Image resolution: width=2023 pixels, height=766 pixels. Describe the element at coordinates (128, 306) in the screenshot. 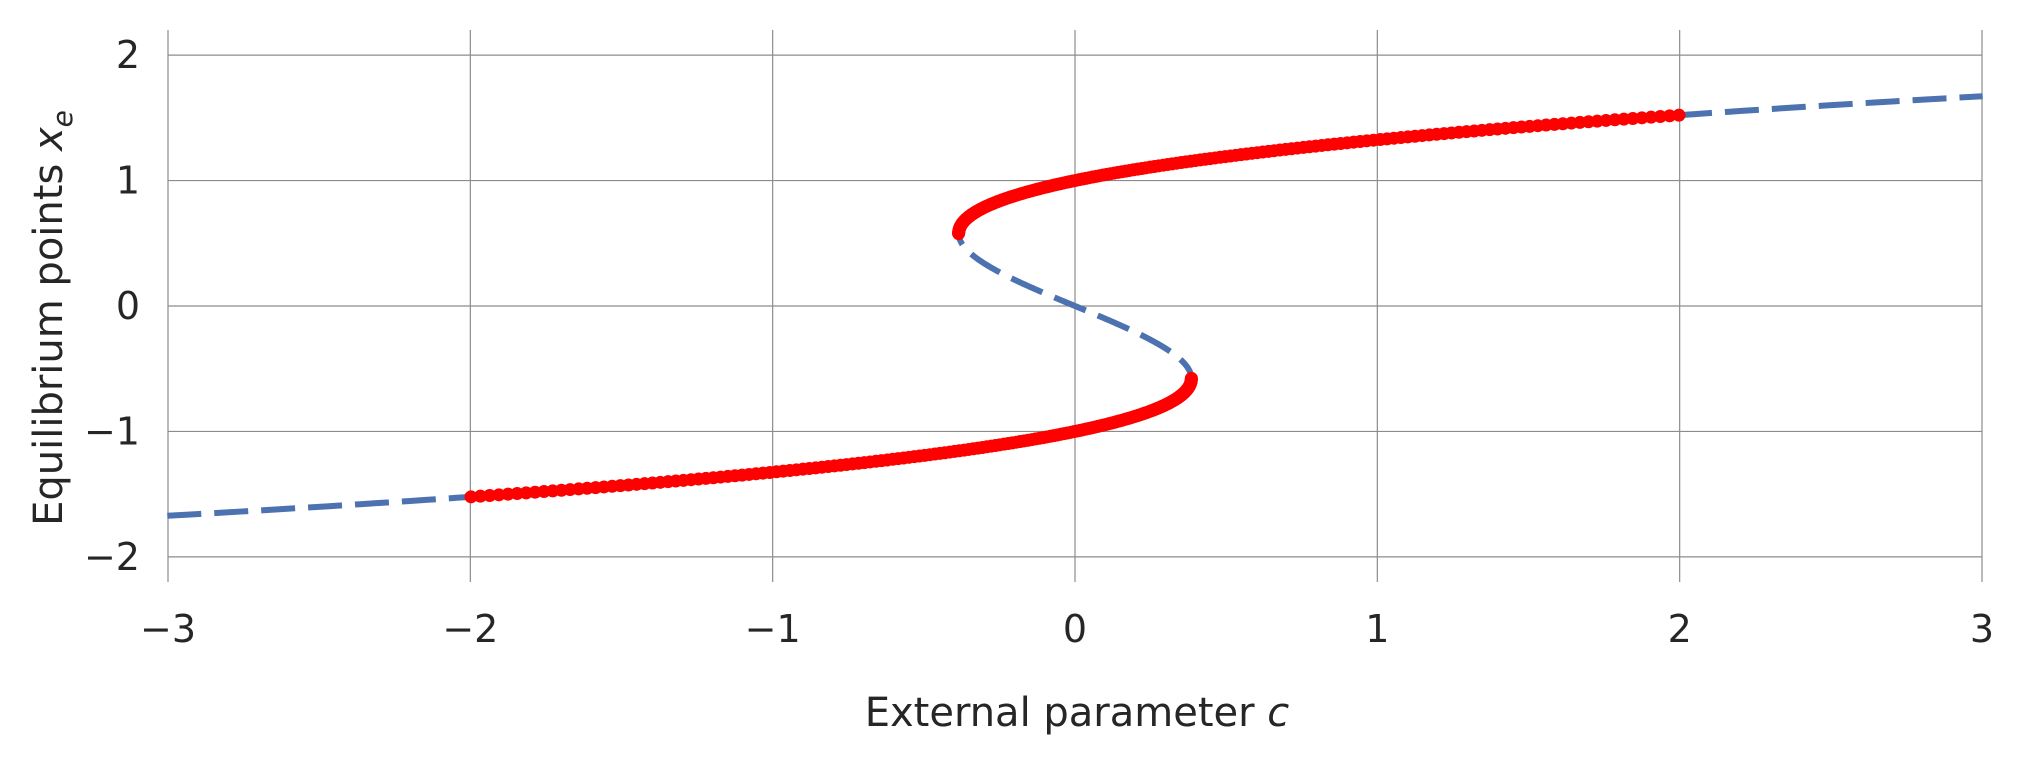

I see `y-tick-label: 0` at that location.